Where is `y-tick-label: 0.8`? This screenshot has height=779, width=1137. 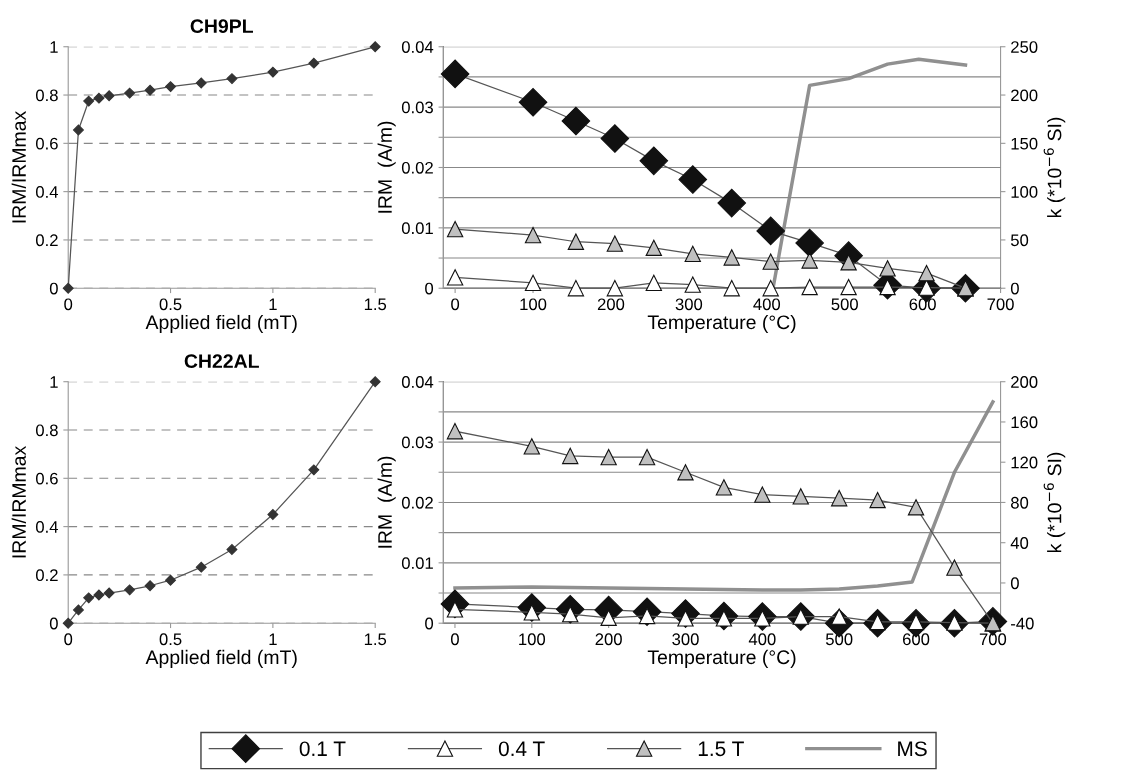 y-tick-label: 0.8 is located at coordinates (46, 430).